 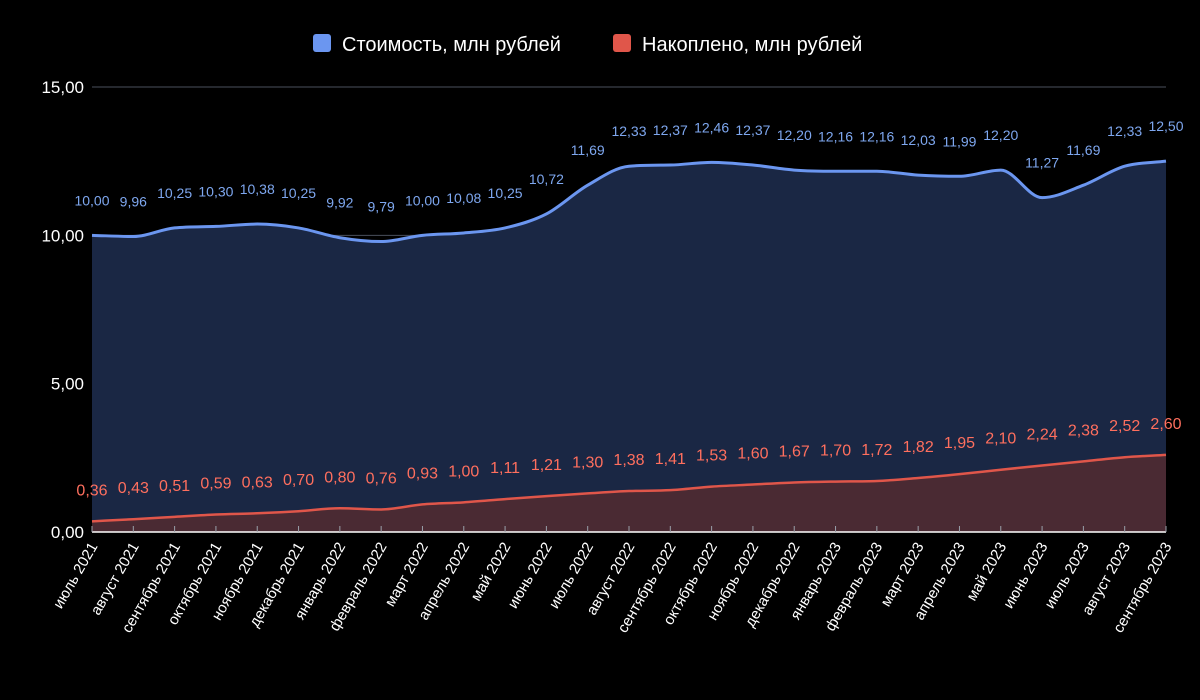 What do you see at coordinates (752, 45) in the screenshot?
I see `legend-accumulated-label: Накоплено, млн рублей` at bounding box center [752, 45].